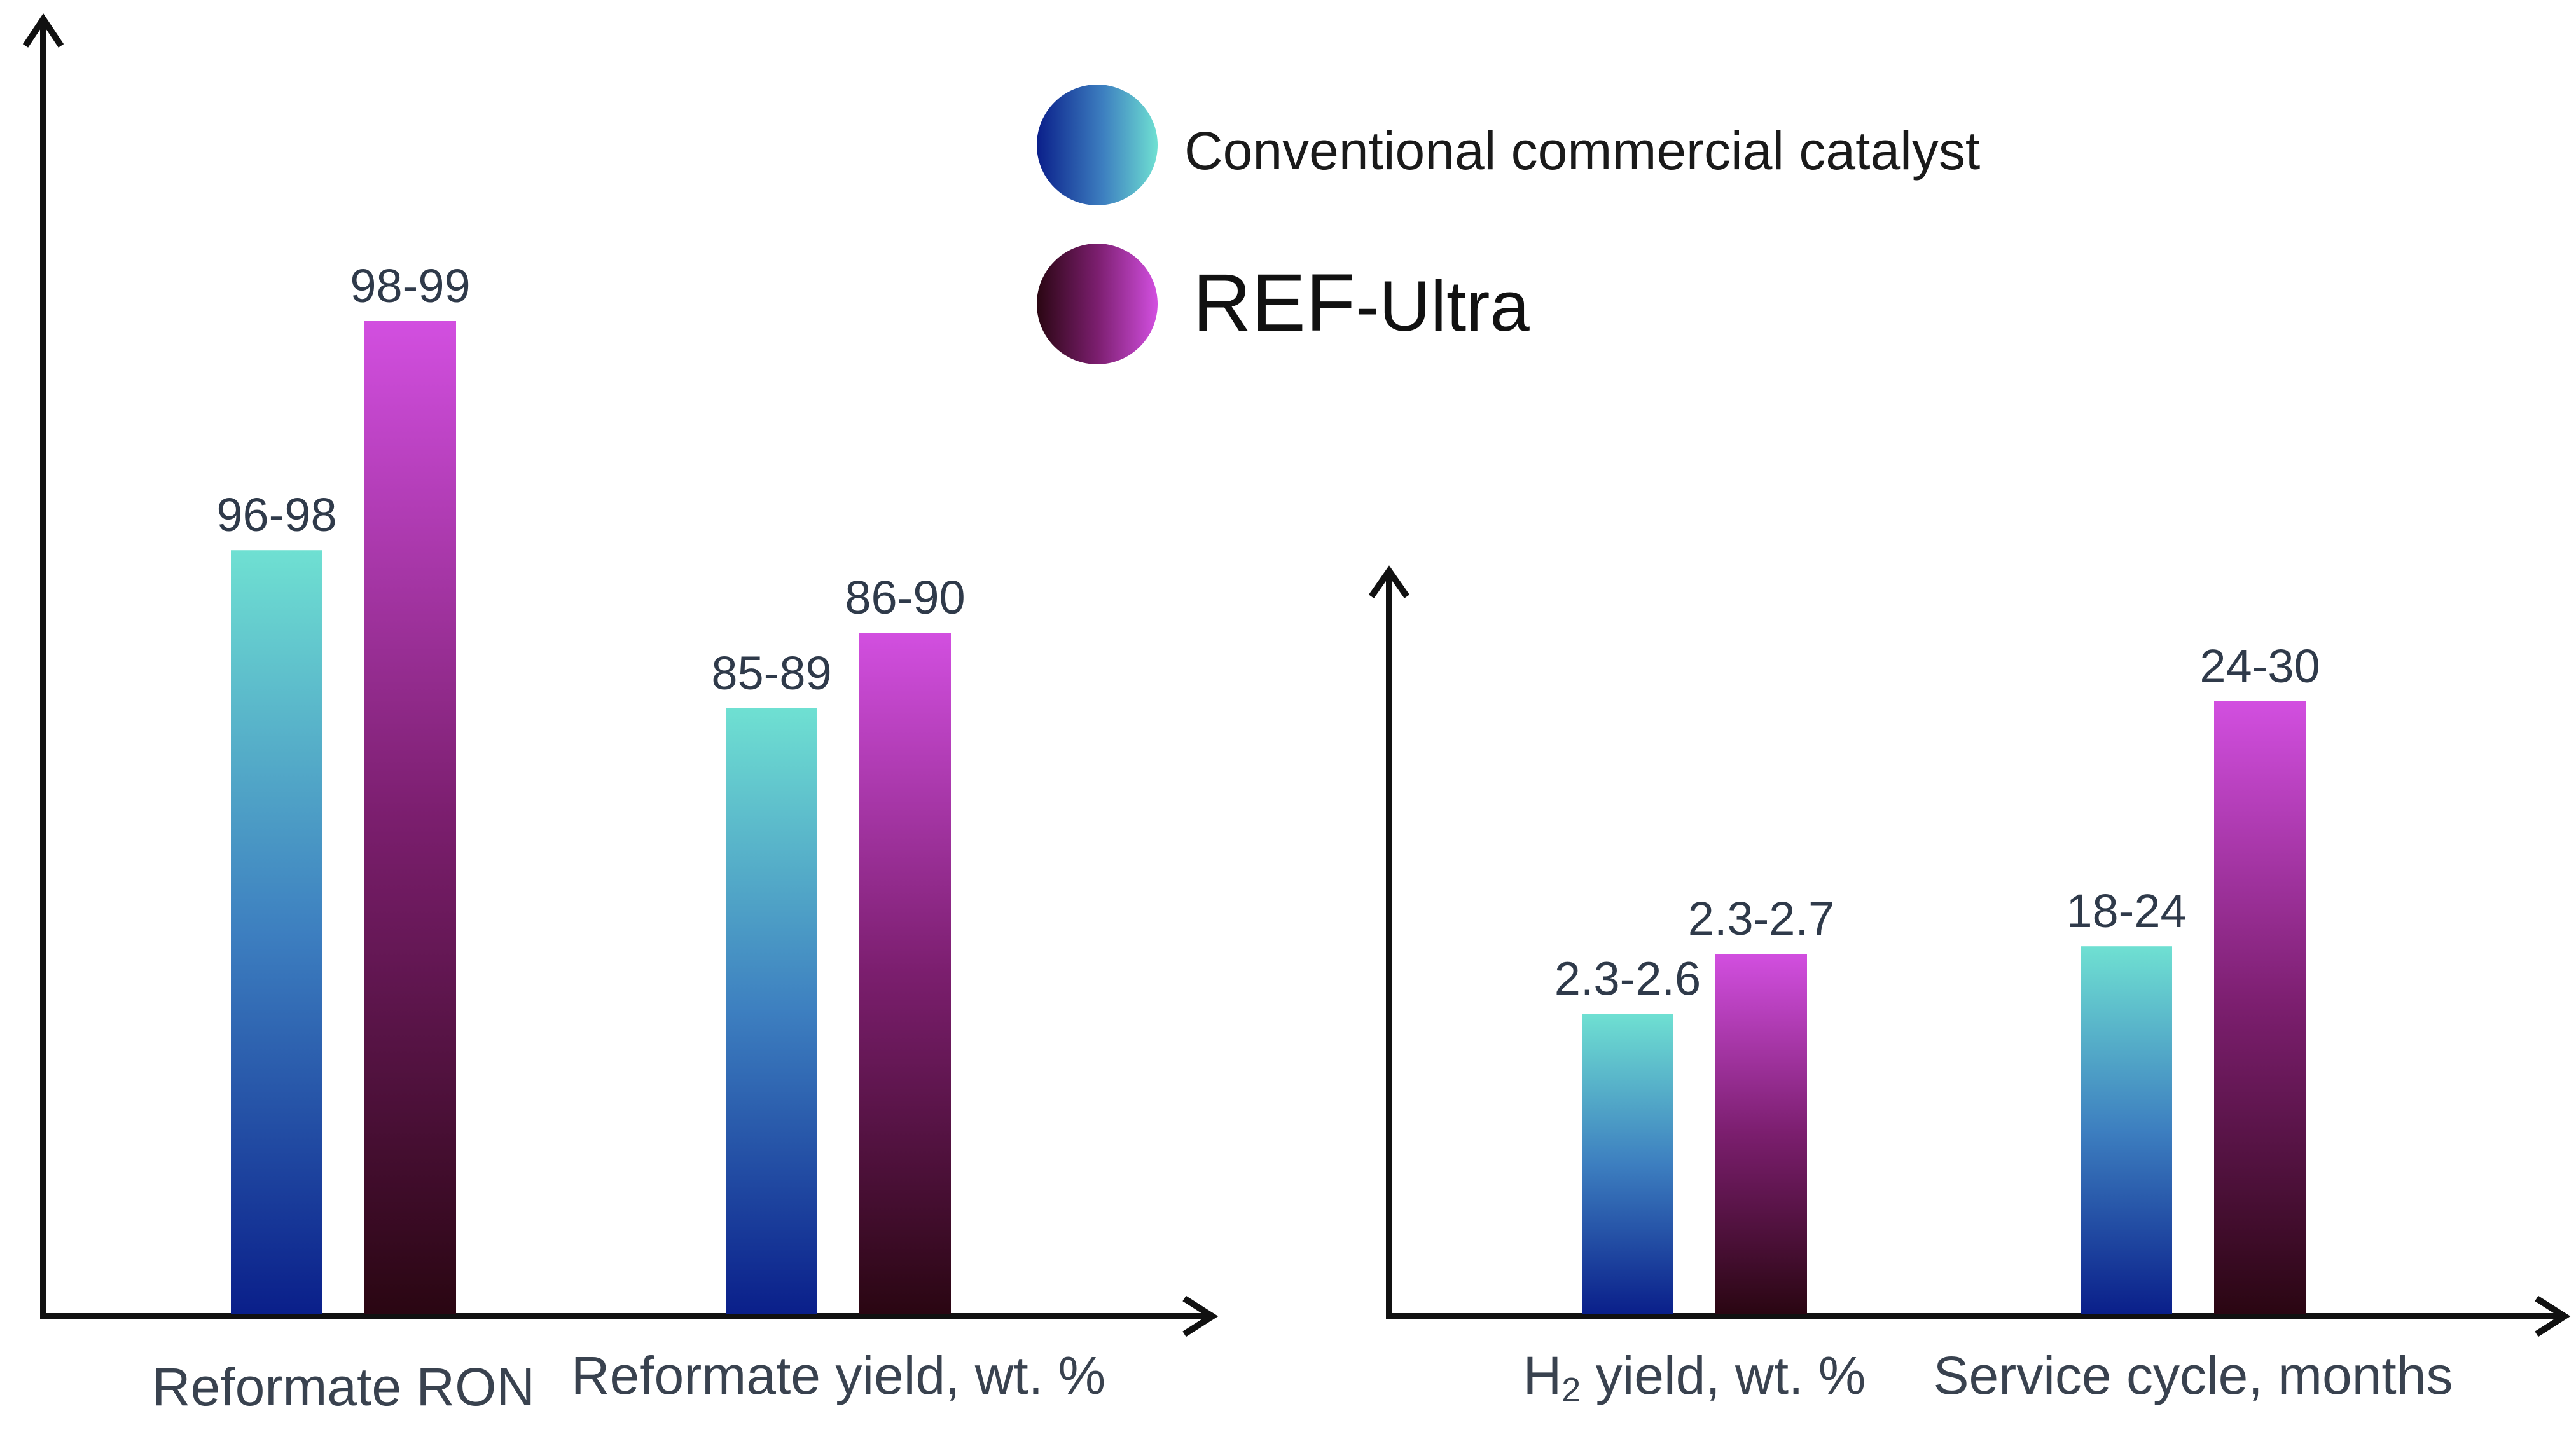 The image size is (2576, 1439). I want to click on bar-h2-yield-wt-conventional, so click(1627, 1164).